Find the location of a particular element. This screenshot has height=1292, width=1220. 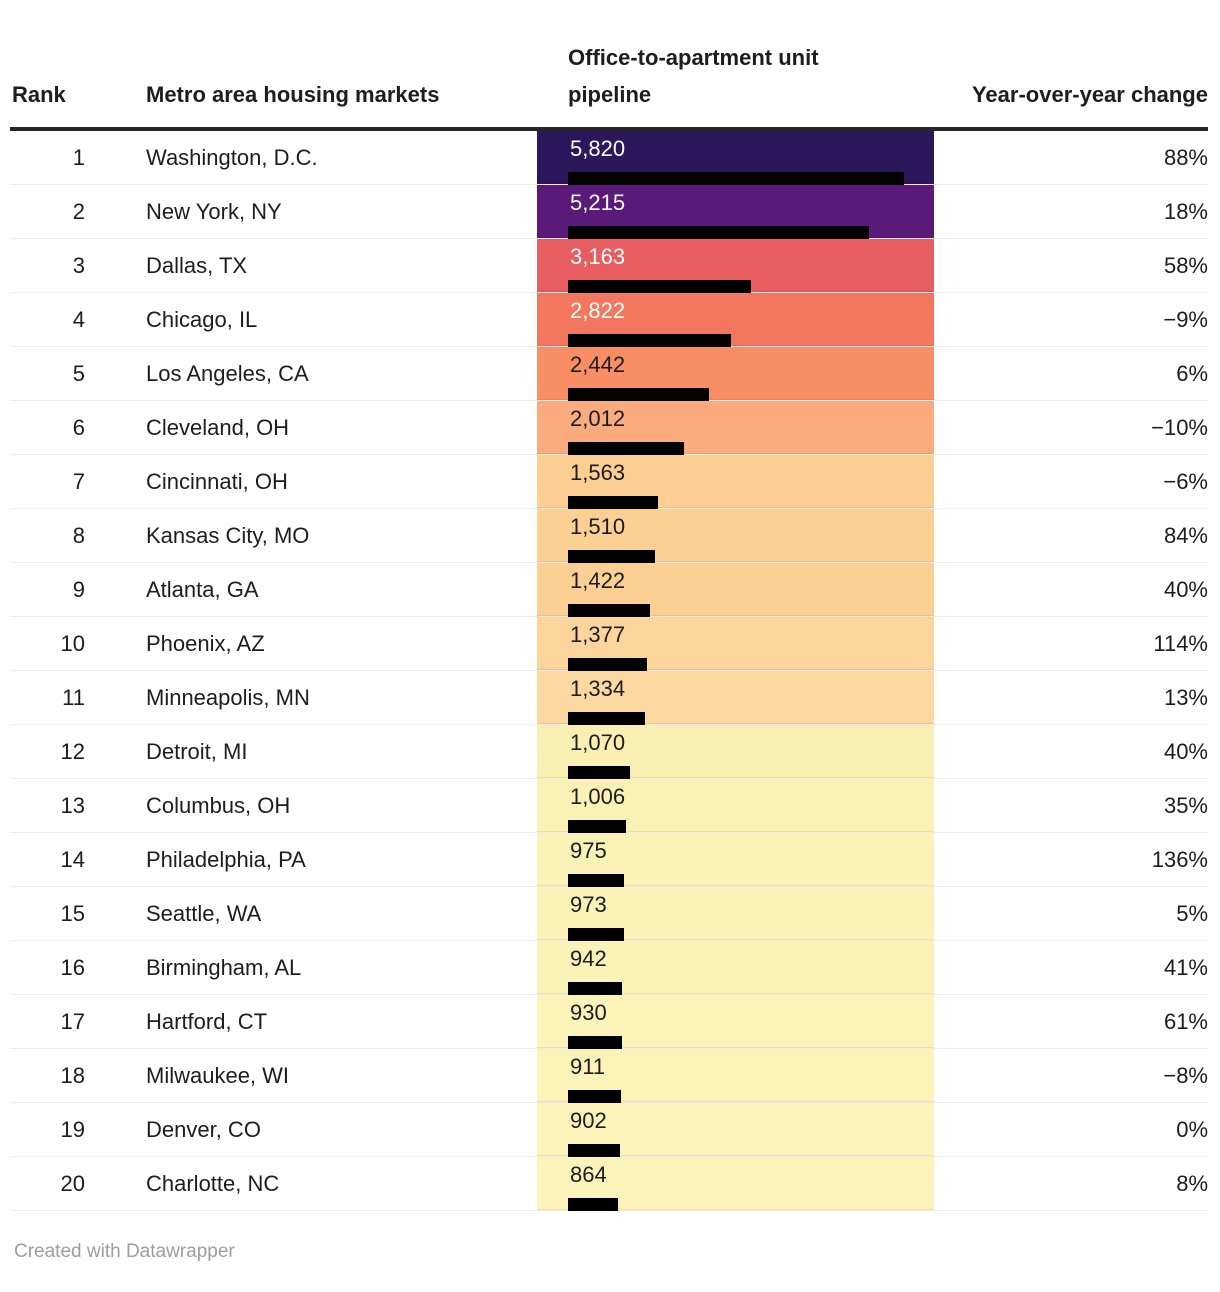

market-cell: Columbus, OH is located at coordinates (218, 805).